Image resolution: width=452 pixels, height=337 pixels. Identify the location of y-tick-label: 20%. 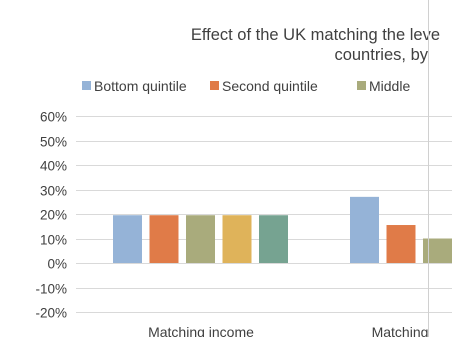
(53, 215).